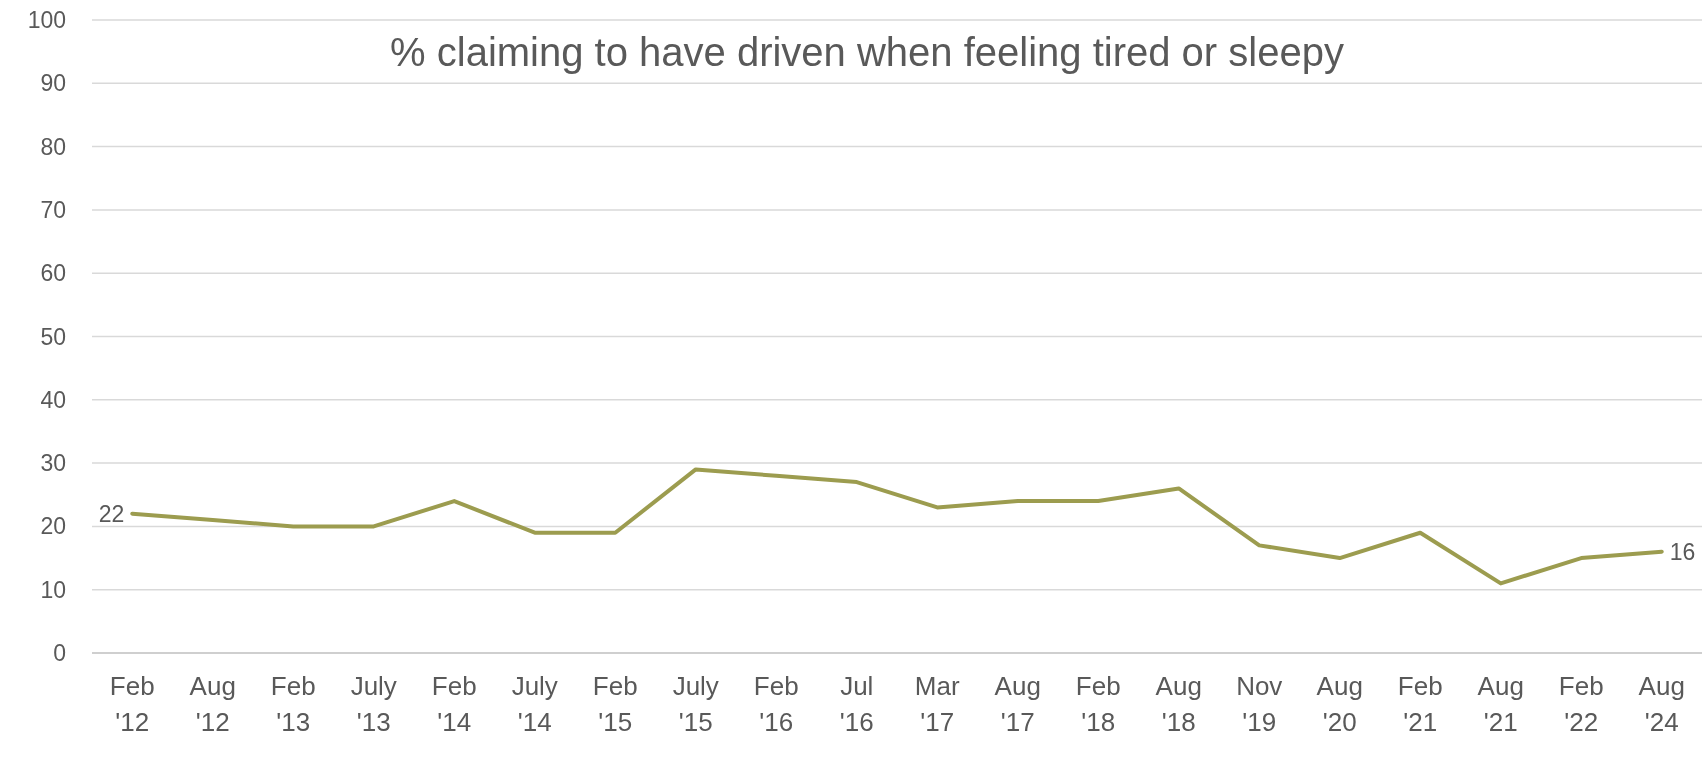 The height and width of the screenshot is (761, 1706). Describe the element at coordinates (1259, 704) in the screenshot. I see `x-tick-label: Nov '19` at that location.